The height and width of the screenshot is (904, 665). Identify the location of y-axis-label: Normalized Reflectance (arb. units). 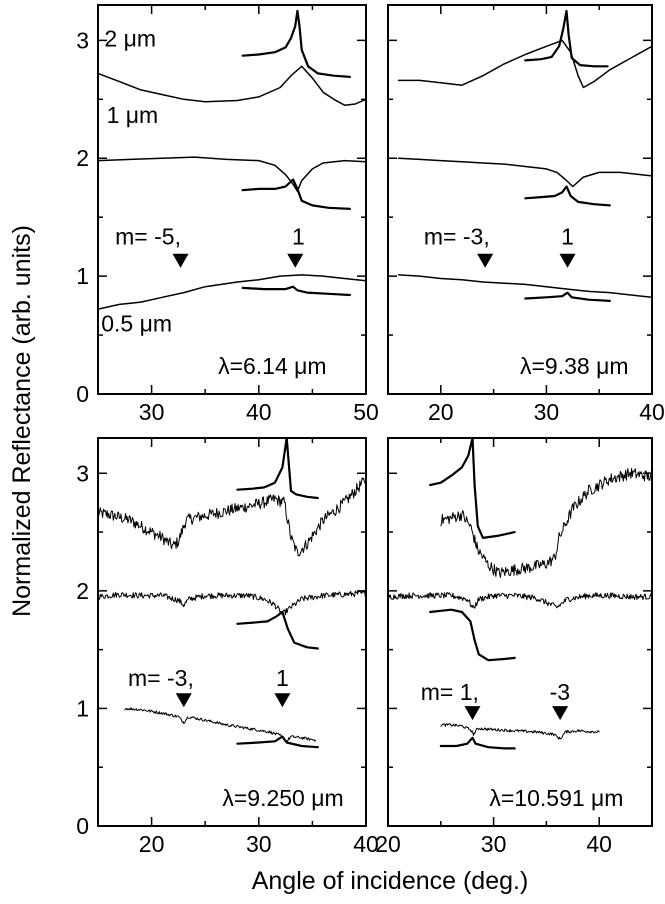
(22, 421).